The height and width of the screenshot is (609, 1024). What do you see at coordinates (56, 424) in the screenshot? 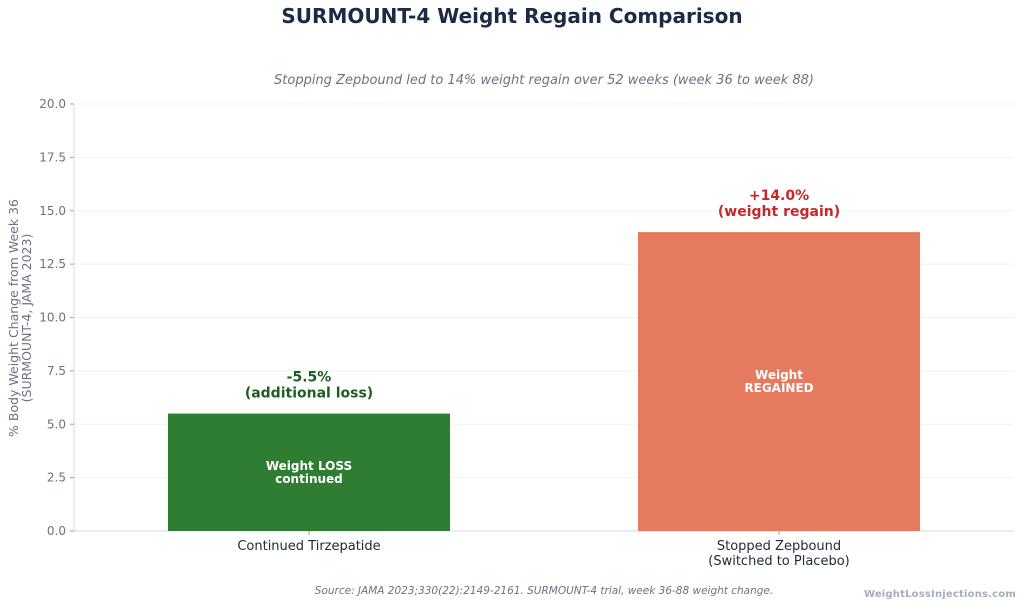
I see `y-tick-label: 5.0` at bounding box center [56, 424].